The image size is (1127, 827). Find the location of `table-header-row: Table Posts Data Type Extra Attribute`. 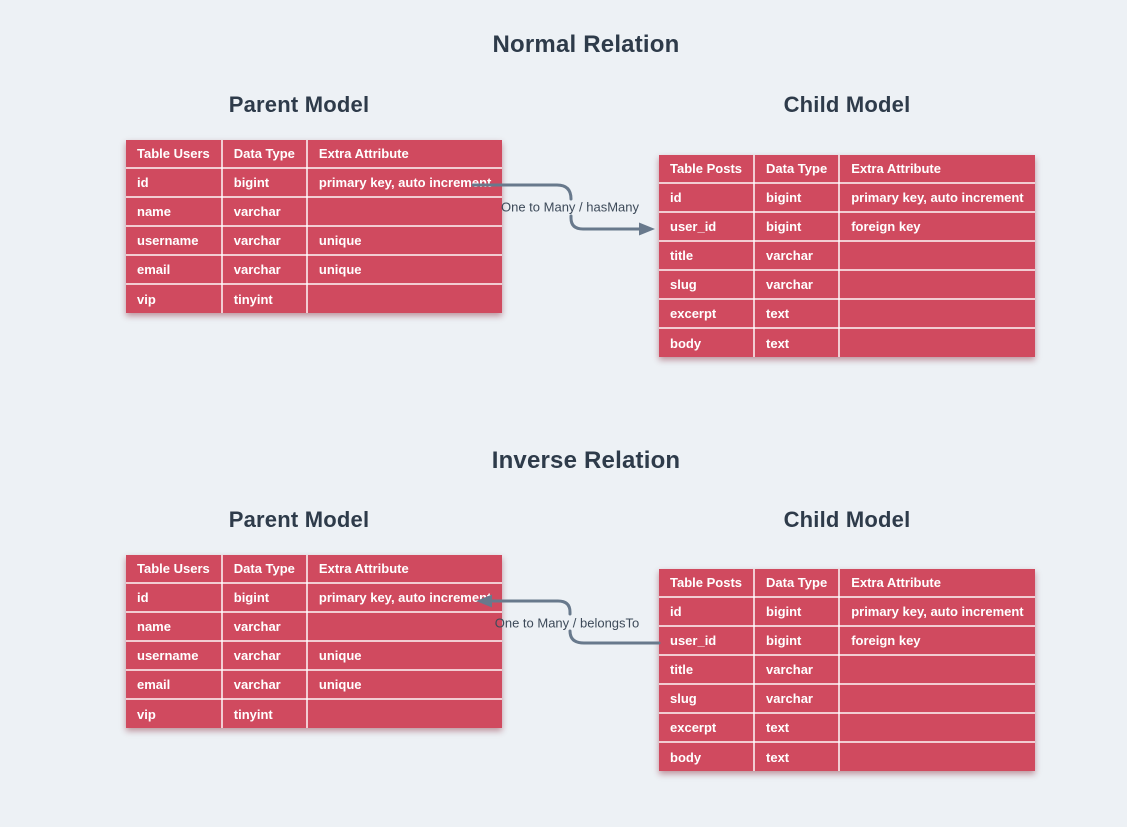

table-header-row: Table Posts Data Type Extra Attribute is located at coordinates (847, 583).